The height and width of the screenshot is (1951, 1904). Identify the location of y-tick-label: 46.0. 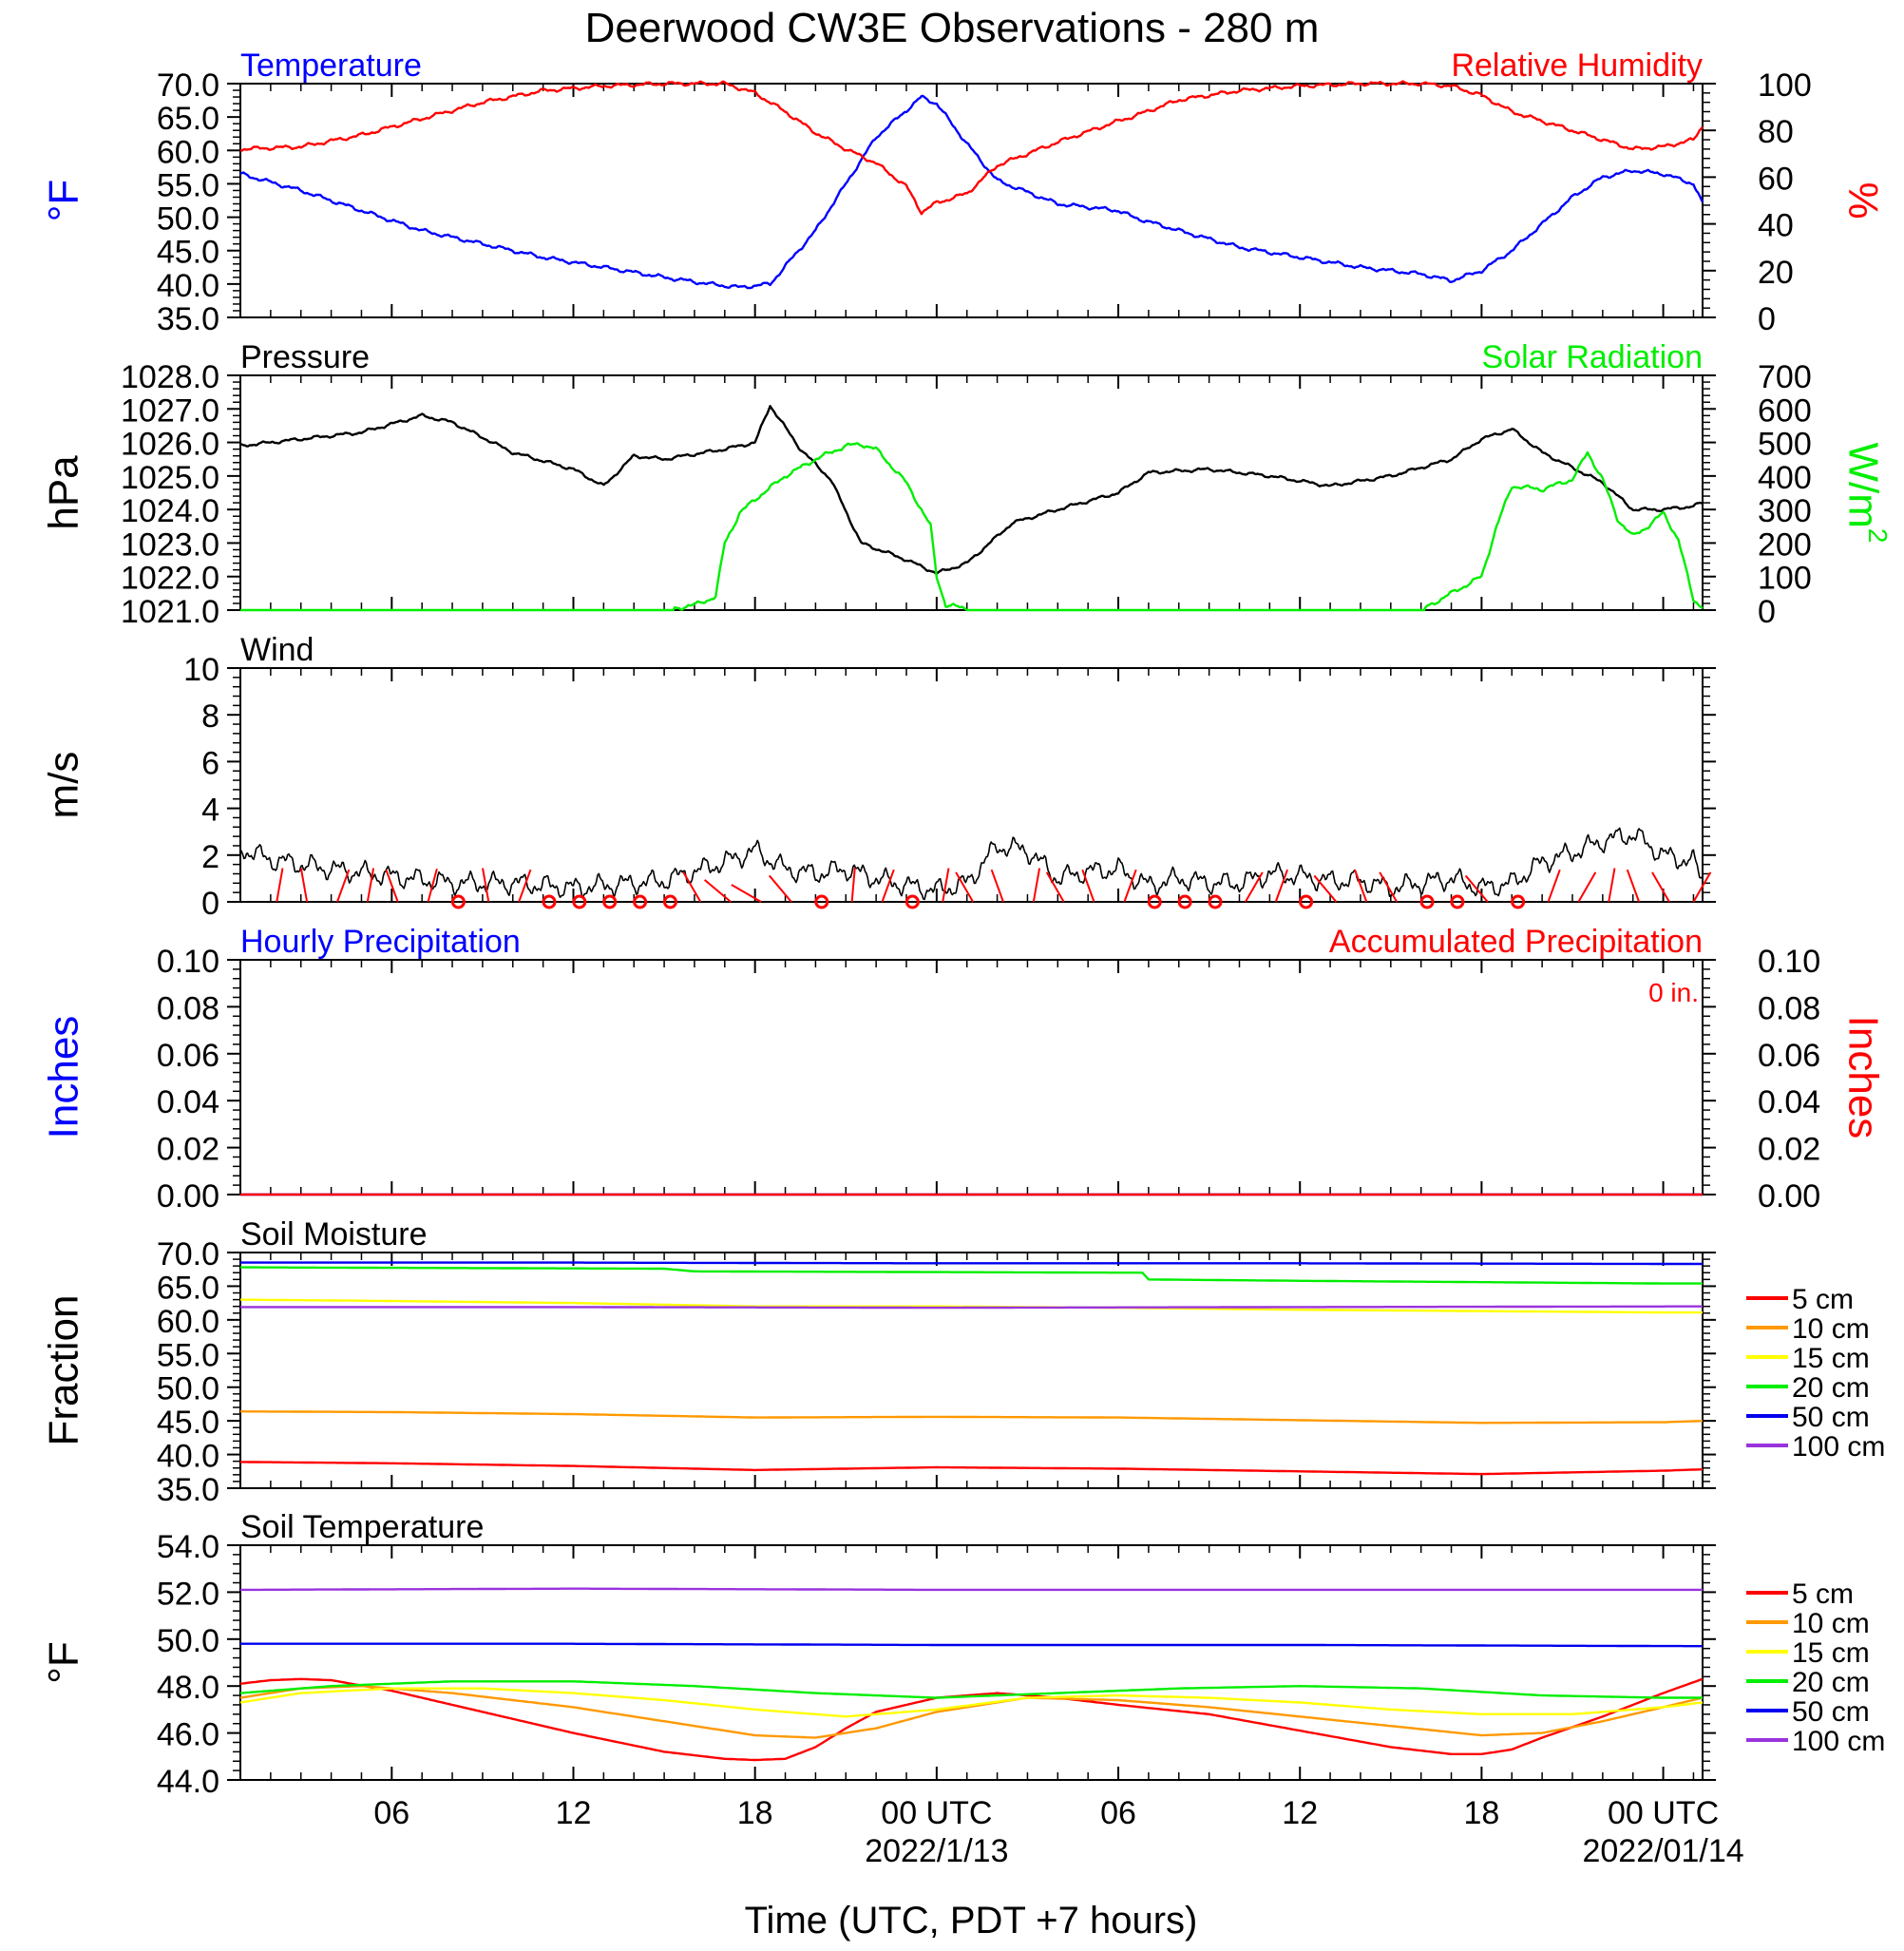
(188, 1735).